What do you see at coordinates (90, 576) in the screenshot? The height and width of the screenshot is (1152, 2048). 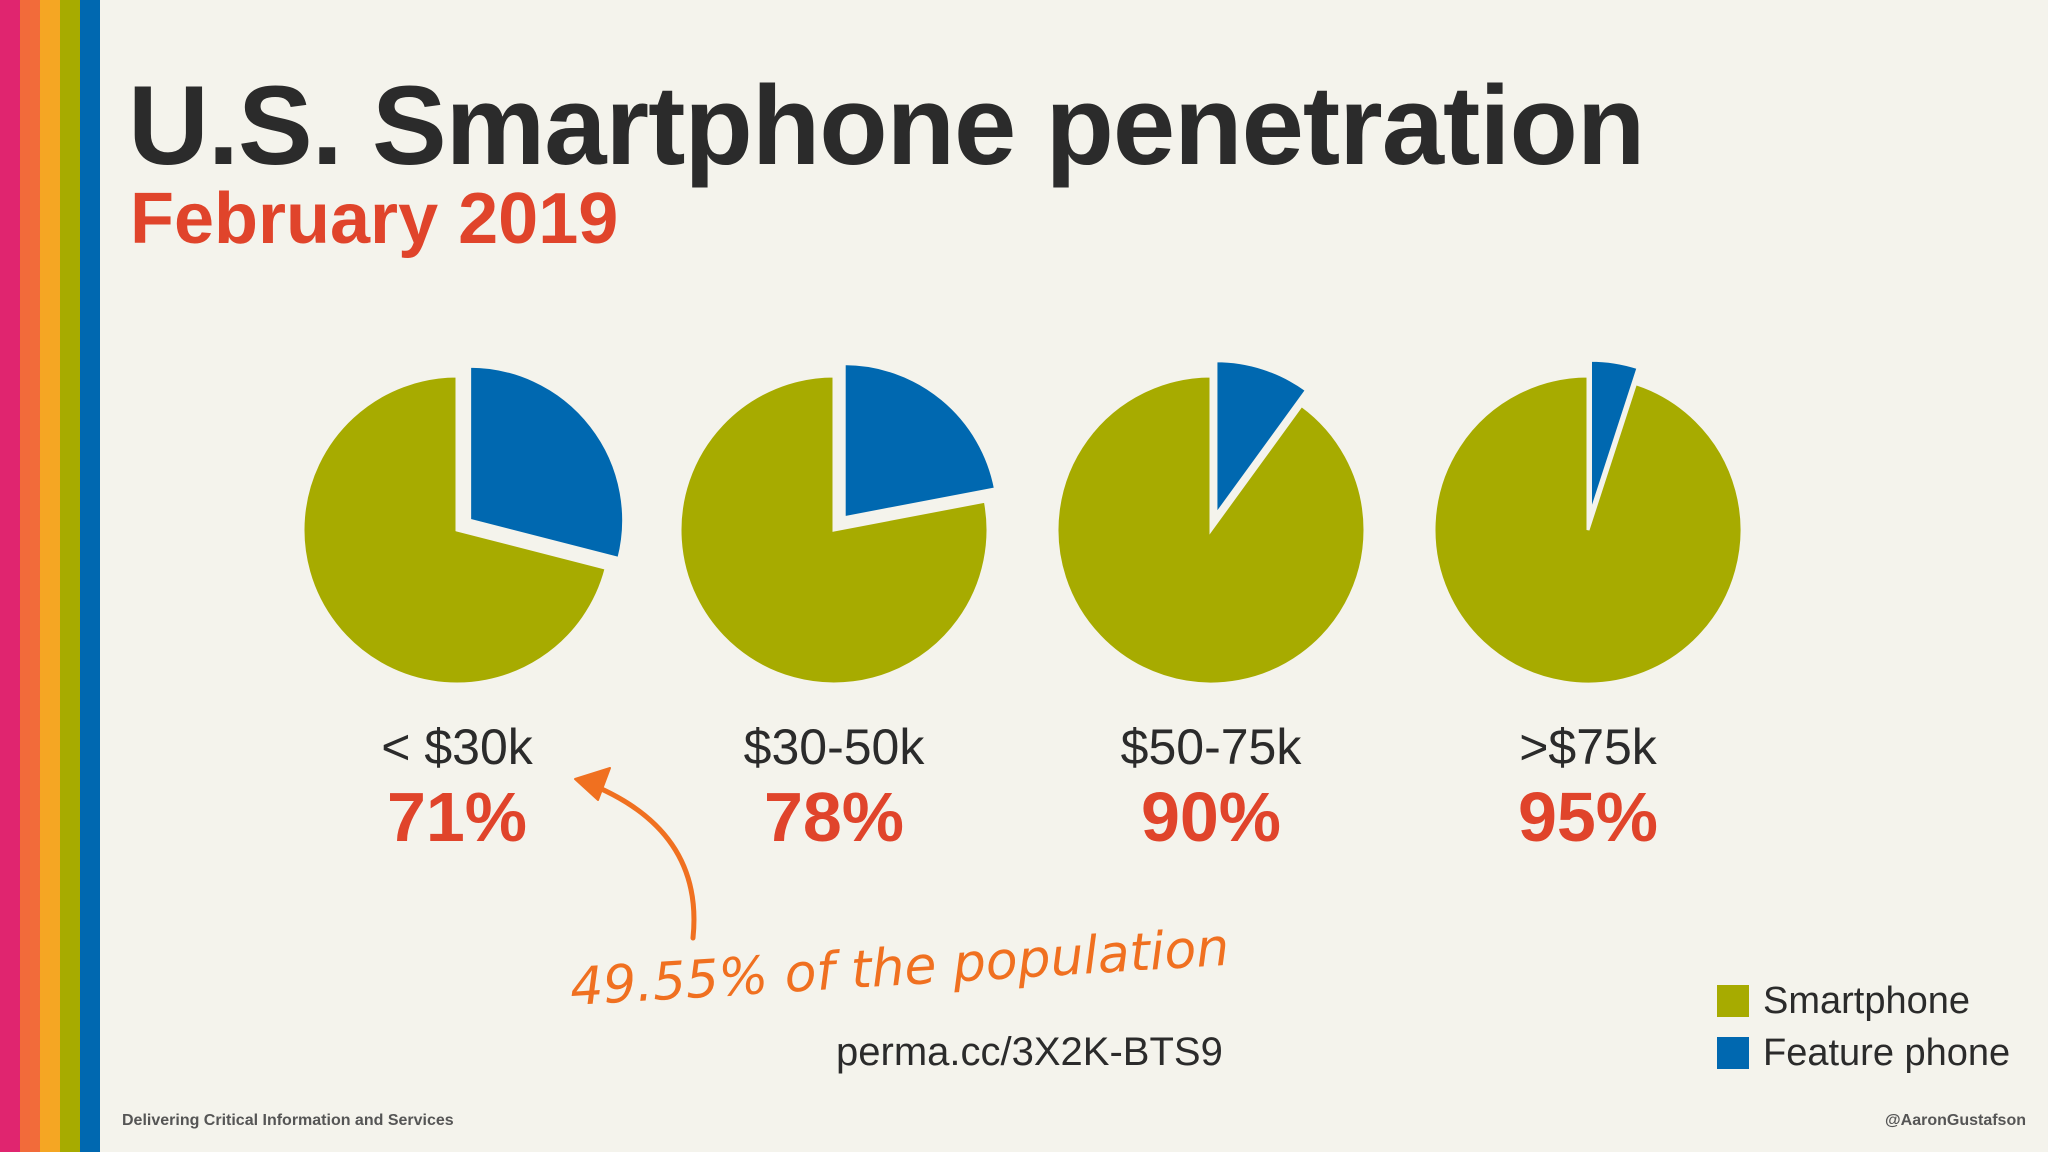 I see `stripe-blue` at bounding box center [90, 576].